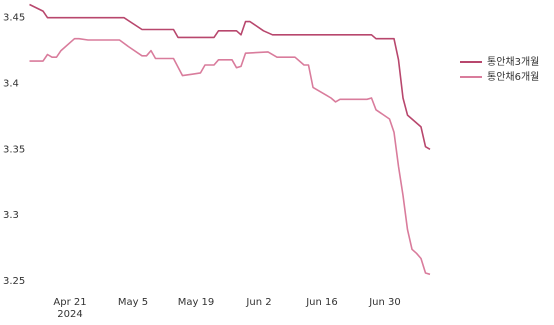 The width and height of the screenshot is (554, 325). What do you see at coordinates (11, 83) in the screenshot?
I see `y-tick-label: 3.4` at bounding box center [11, 83].